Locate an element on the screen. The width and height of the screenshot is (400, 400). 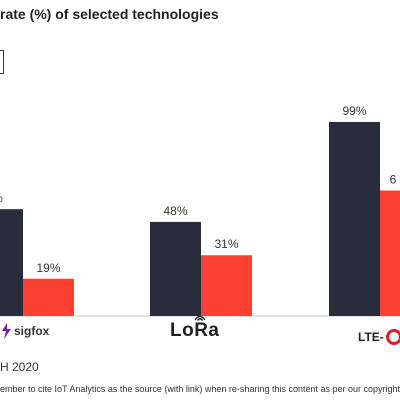
label-dark-lora: 48% is located at coordinates (175, 211).